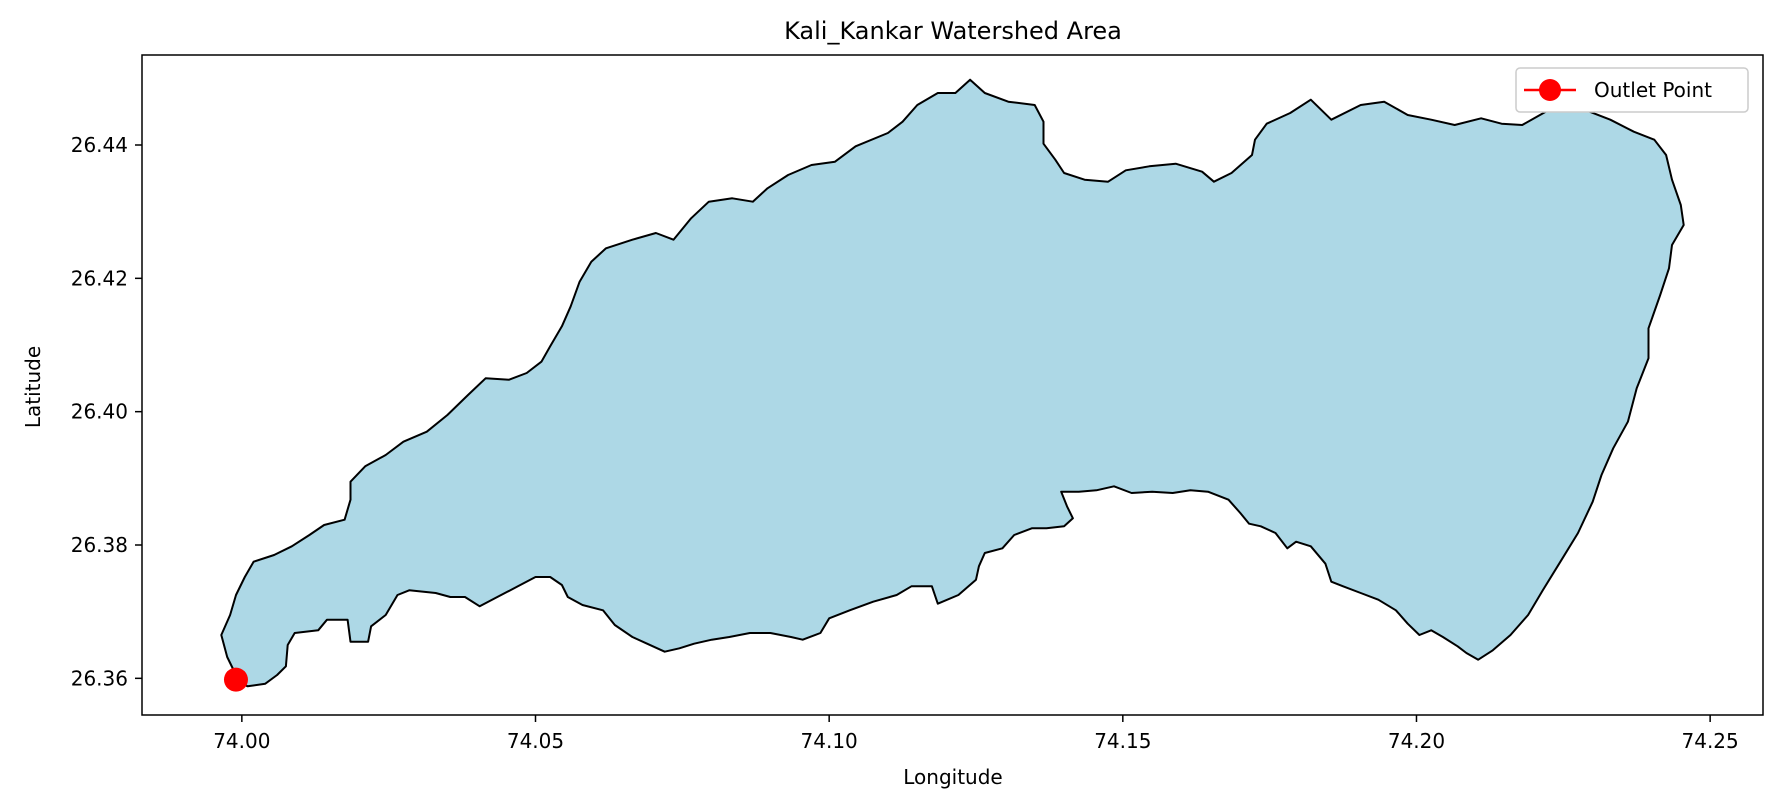  Describe the element at coordinates (99, 412) in the screenshot. I see `y-tick-label: 26.40` at that location.